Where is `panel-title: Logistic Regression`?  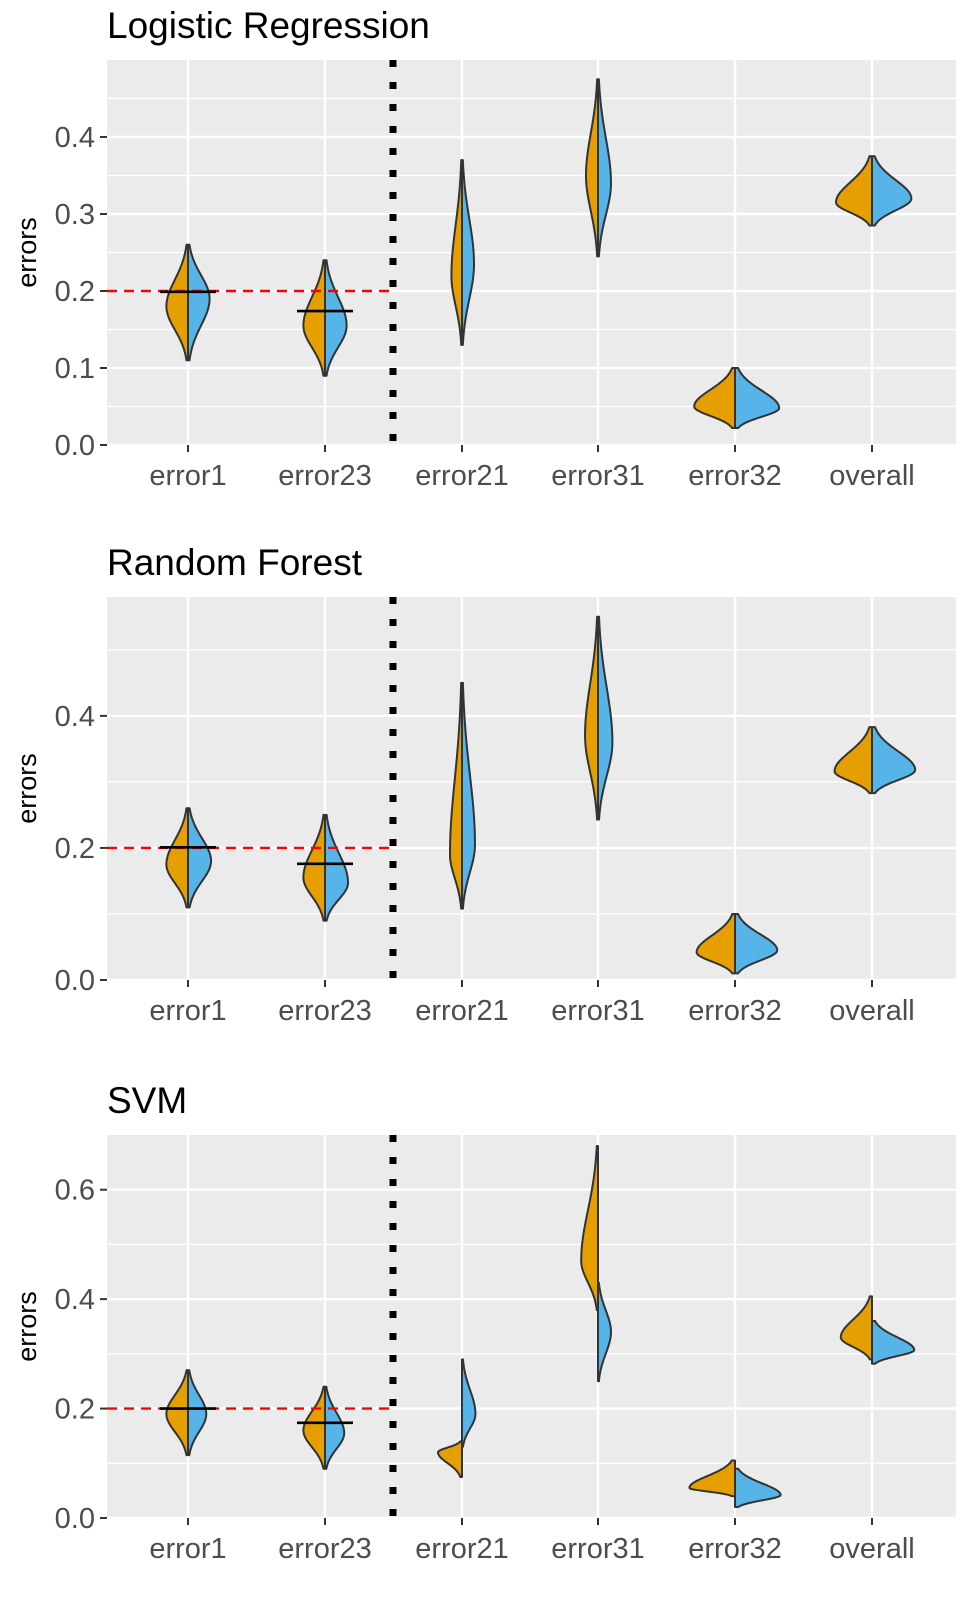
panel-title: Logistic Regression is located at coordinates (268, 25).